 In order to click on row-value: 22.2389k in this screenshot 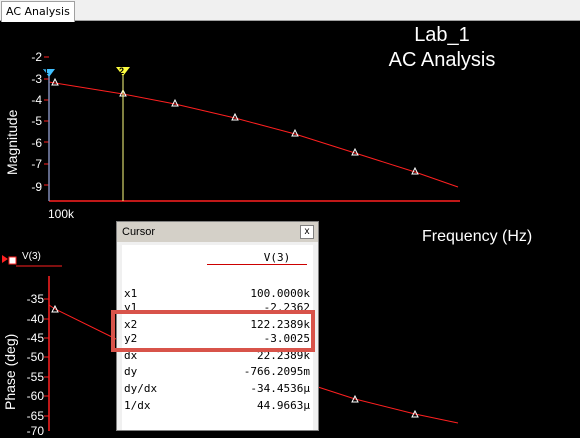, I will do `click(283, 355)`.